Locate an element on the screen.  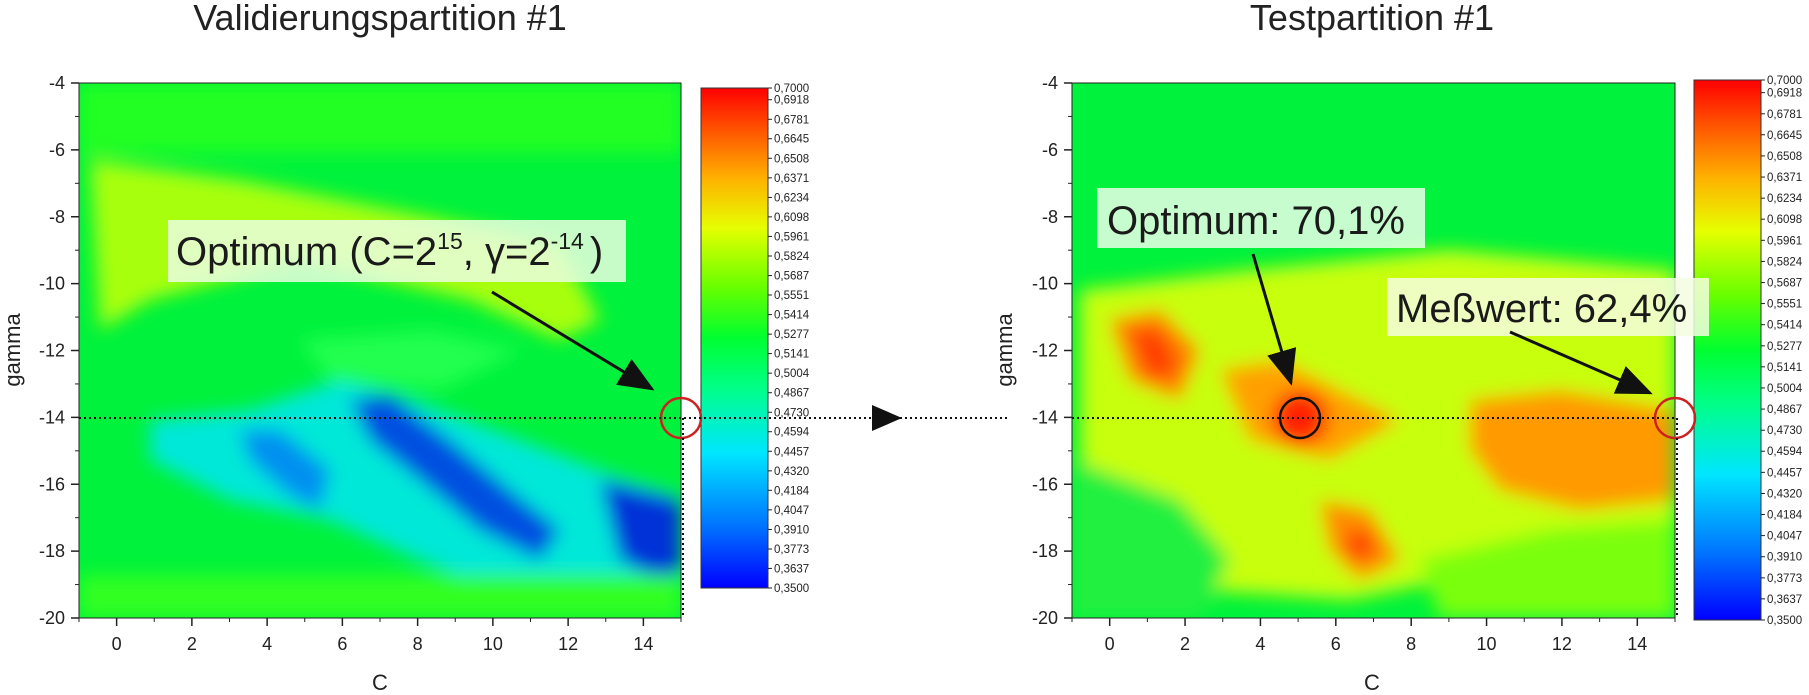
right-cbtick-label: 0,3773 is located at coordinates (1784, 579).